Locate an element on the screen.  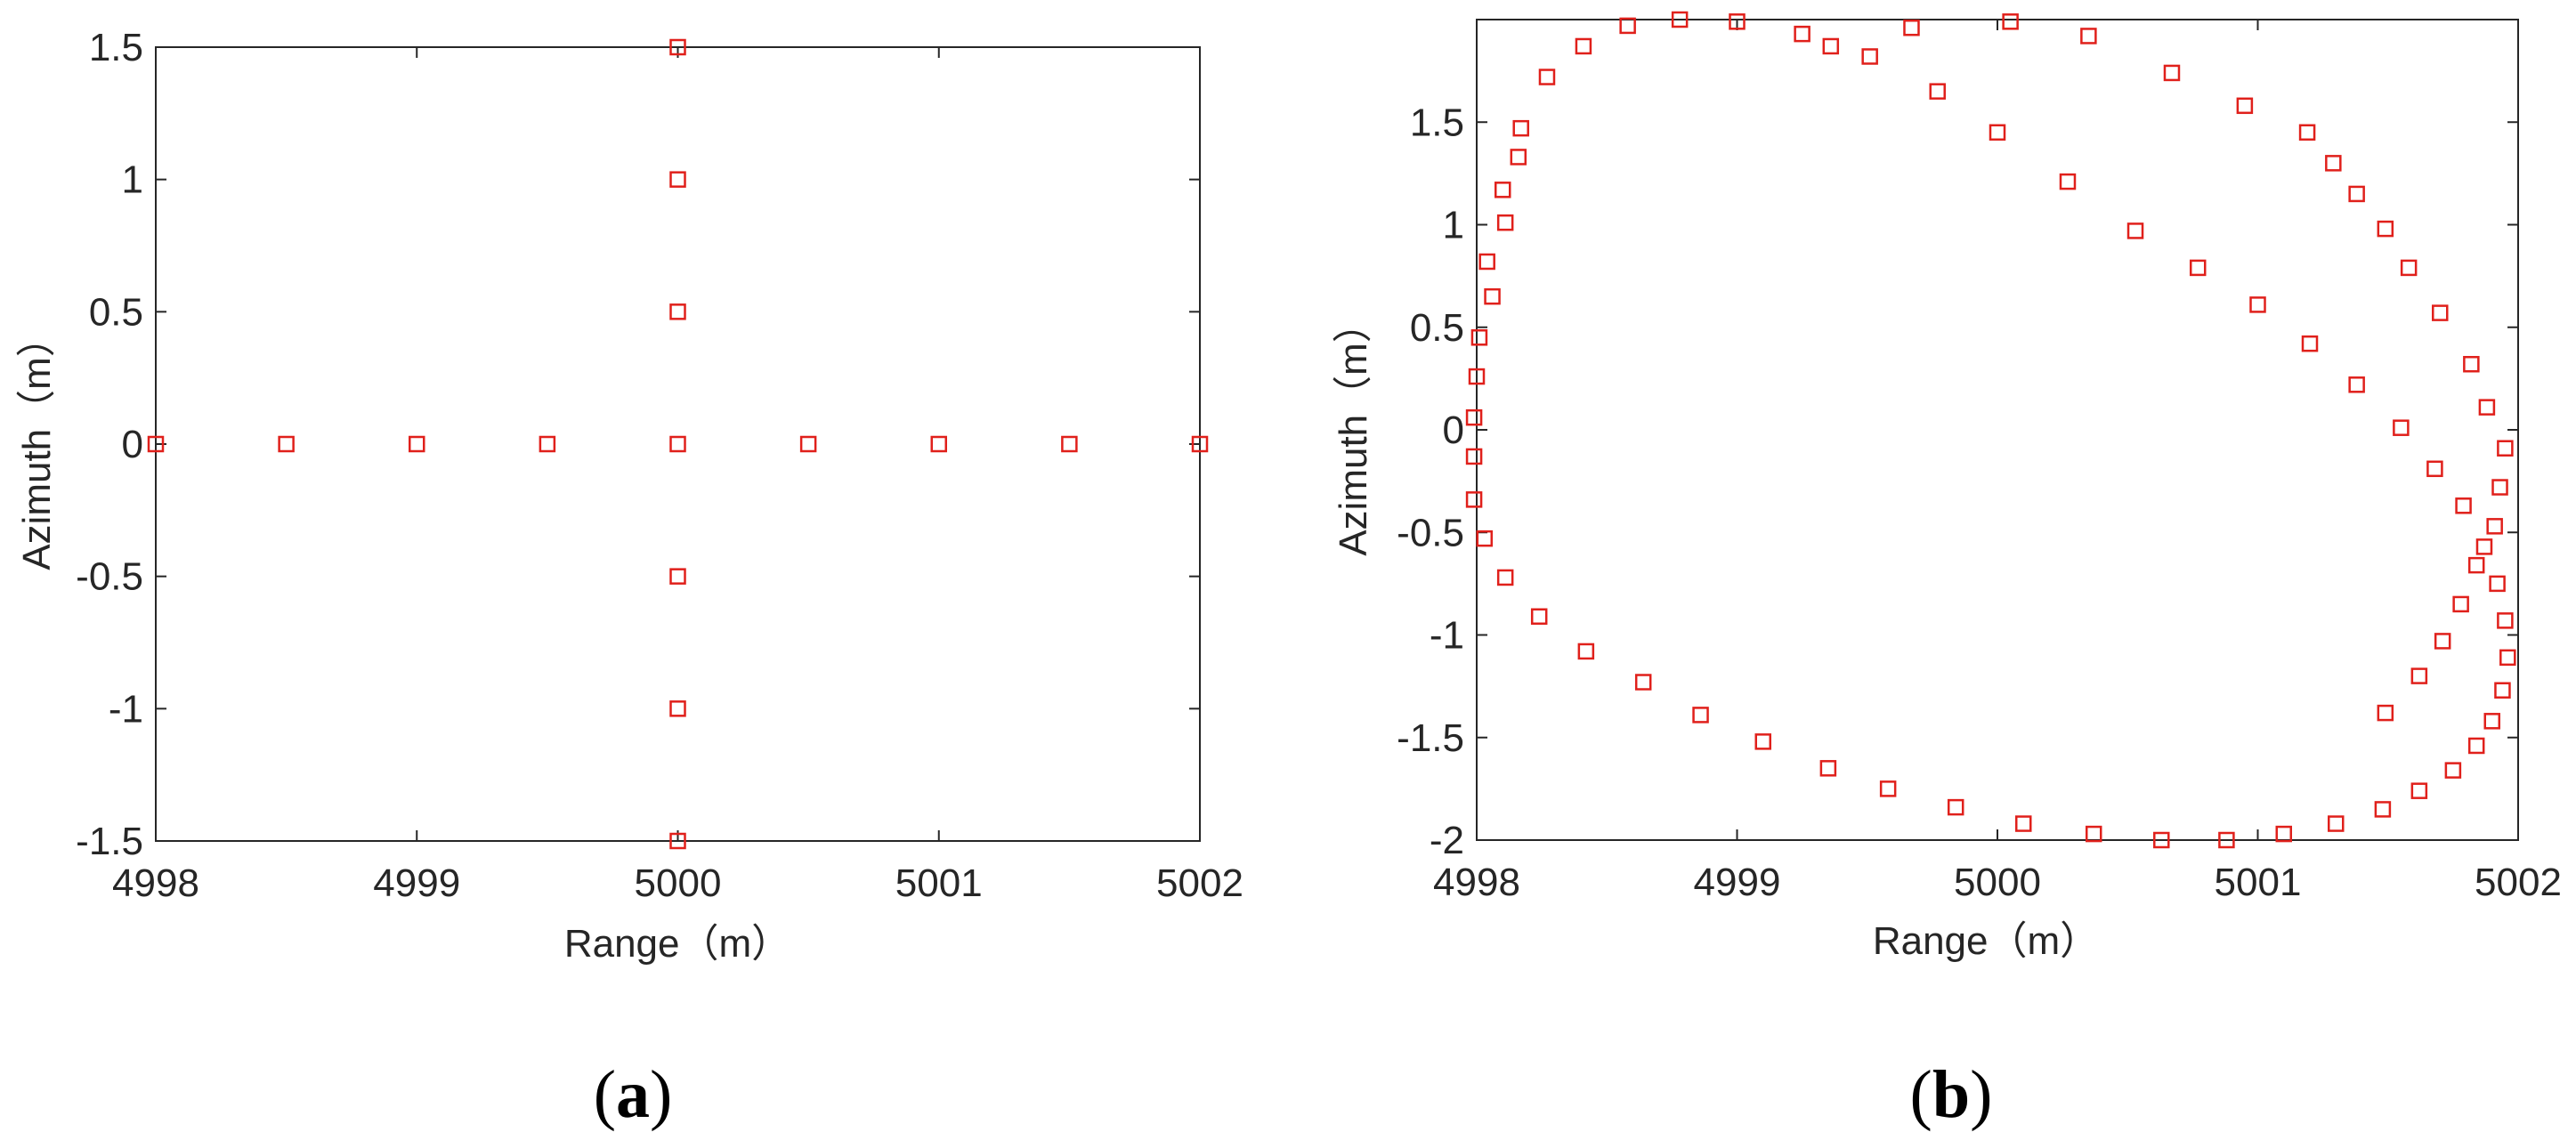
x-tick-label: 5002 is located at coordinates (2518, 882).